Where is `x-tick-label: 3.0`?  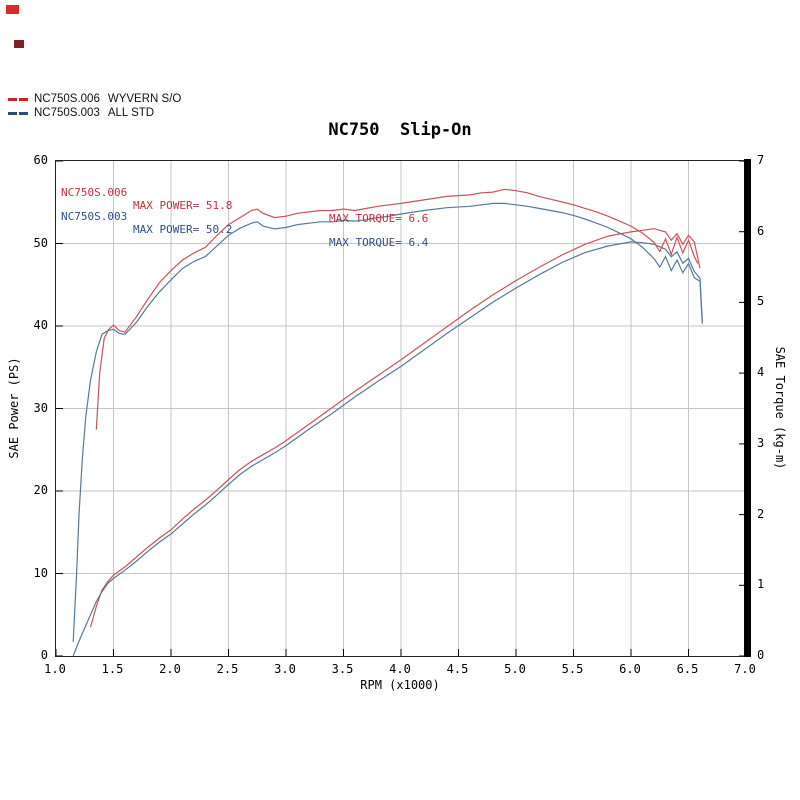
x-tick-label: 3.0 is located at coordinates (285, 669).